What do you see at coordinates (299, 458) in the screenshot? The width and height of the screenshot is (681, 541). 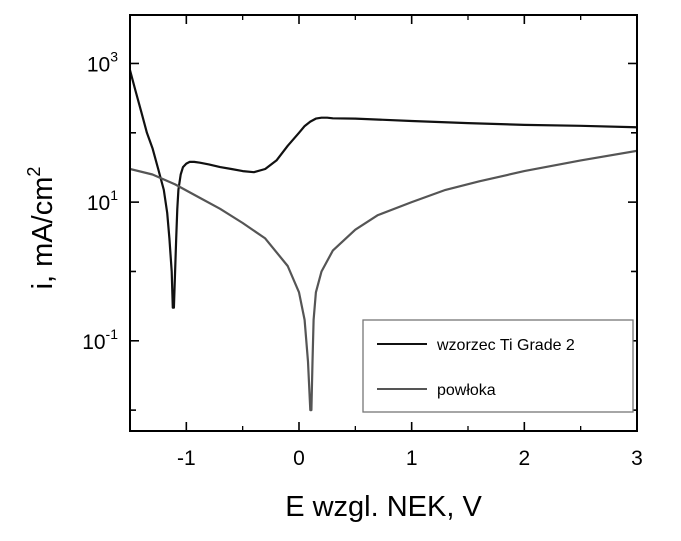 I see `x-tick-label: 0` at bounding box center [299, 458].